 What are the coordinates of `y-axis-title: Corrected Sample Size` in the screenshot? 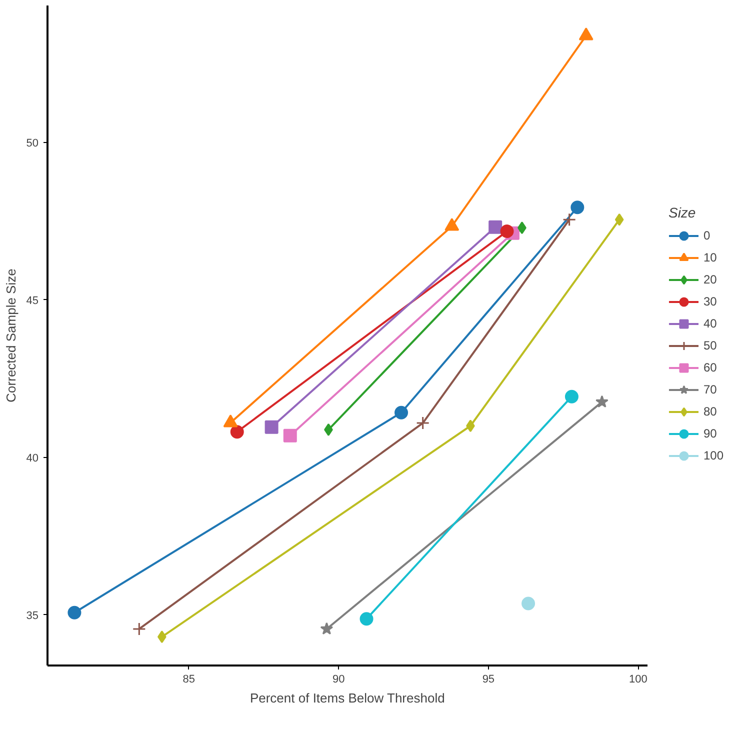 It's located at (10, 335).